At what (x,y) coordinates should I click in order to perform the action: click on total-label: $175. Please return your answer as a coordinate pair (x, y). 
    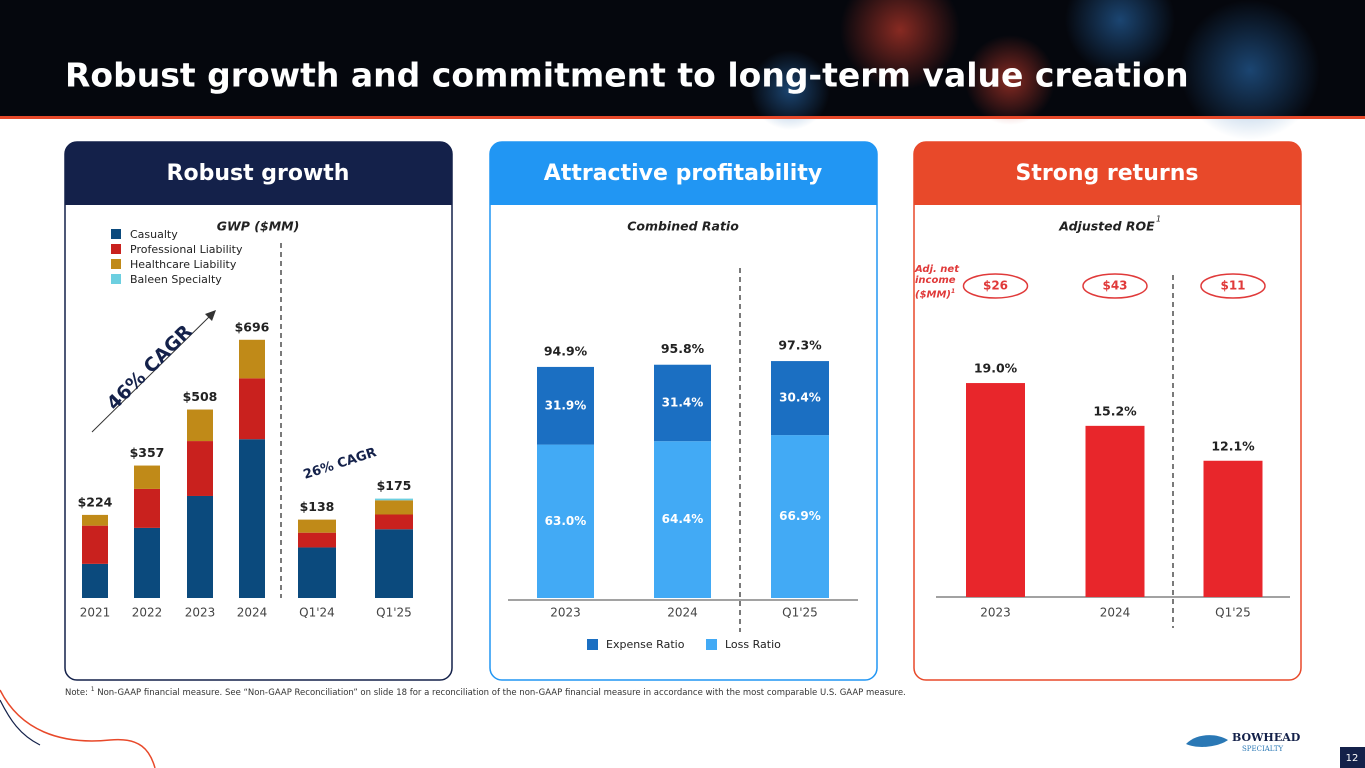
    Looking at the image, I should click on (394, 485).